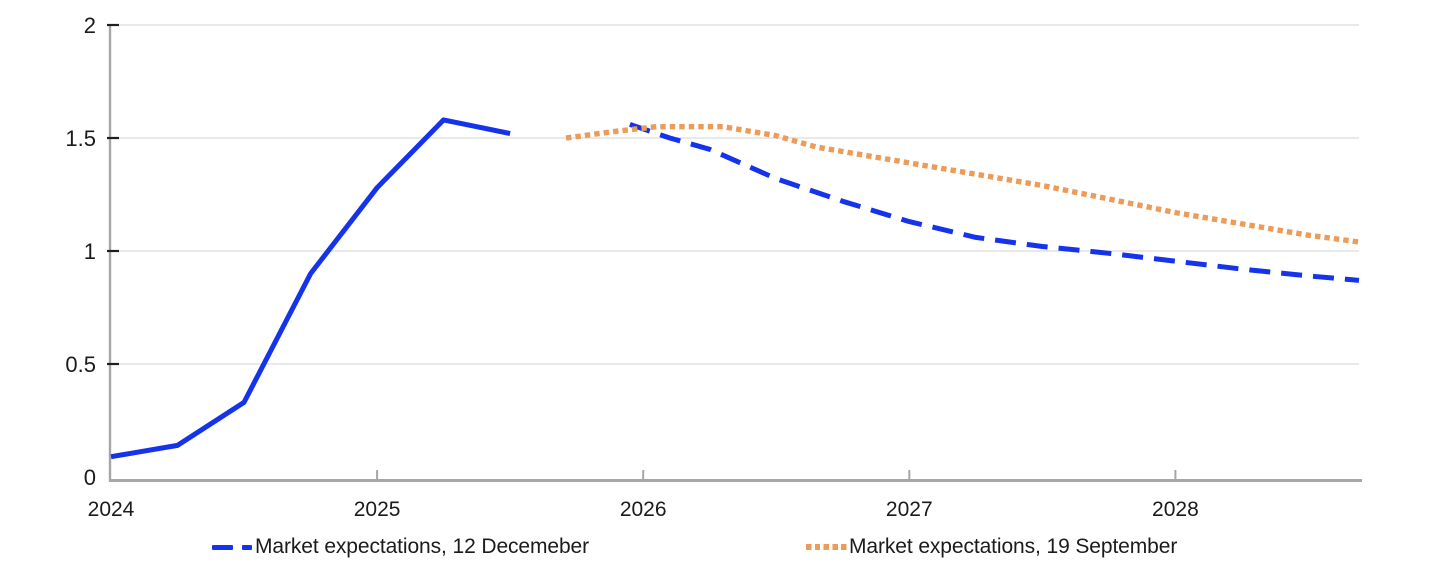 The height and width of the screenshot is (572, 1445). Describe the element at coordinates (90, 25) in the screenshot. I see `y-tick-label-2: 2` at that location.